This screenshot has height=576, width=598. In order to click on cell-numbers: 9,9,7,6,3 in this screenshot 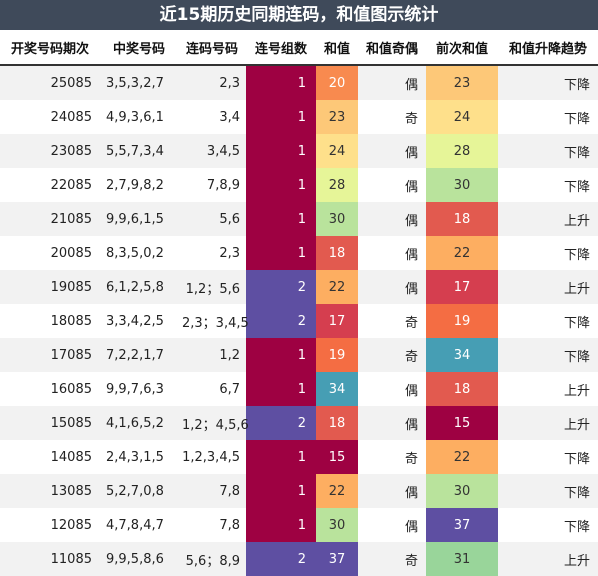, I will do `click(139, 389)`.